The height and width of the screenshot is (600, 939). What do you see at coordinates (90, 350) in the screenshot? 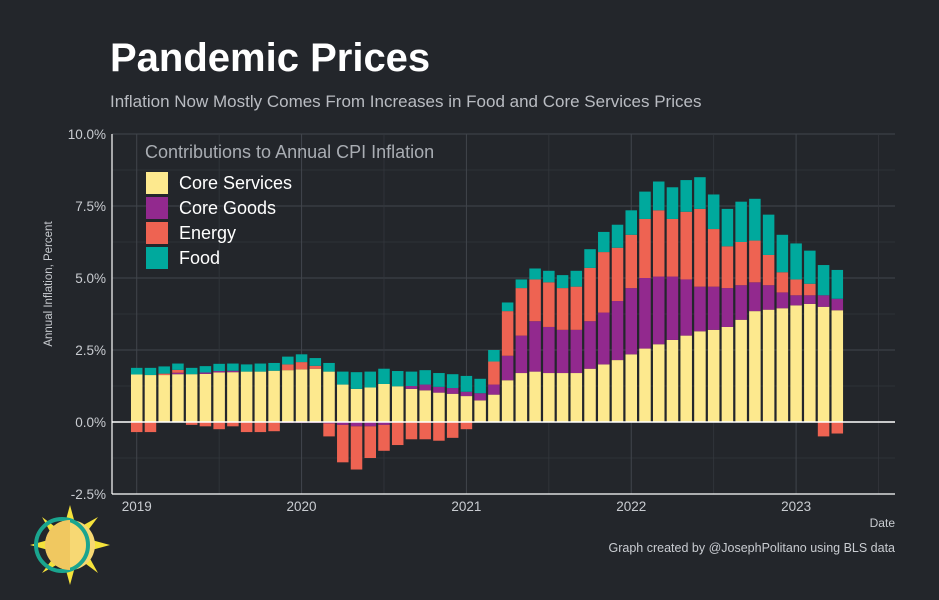
I see `y-tick-label: 2.5%` at bounding box center [90, 350].